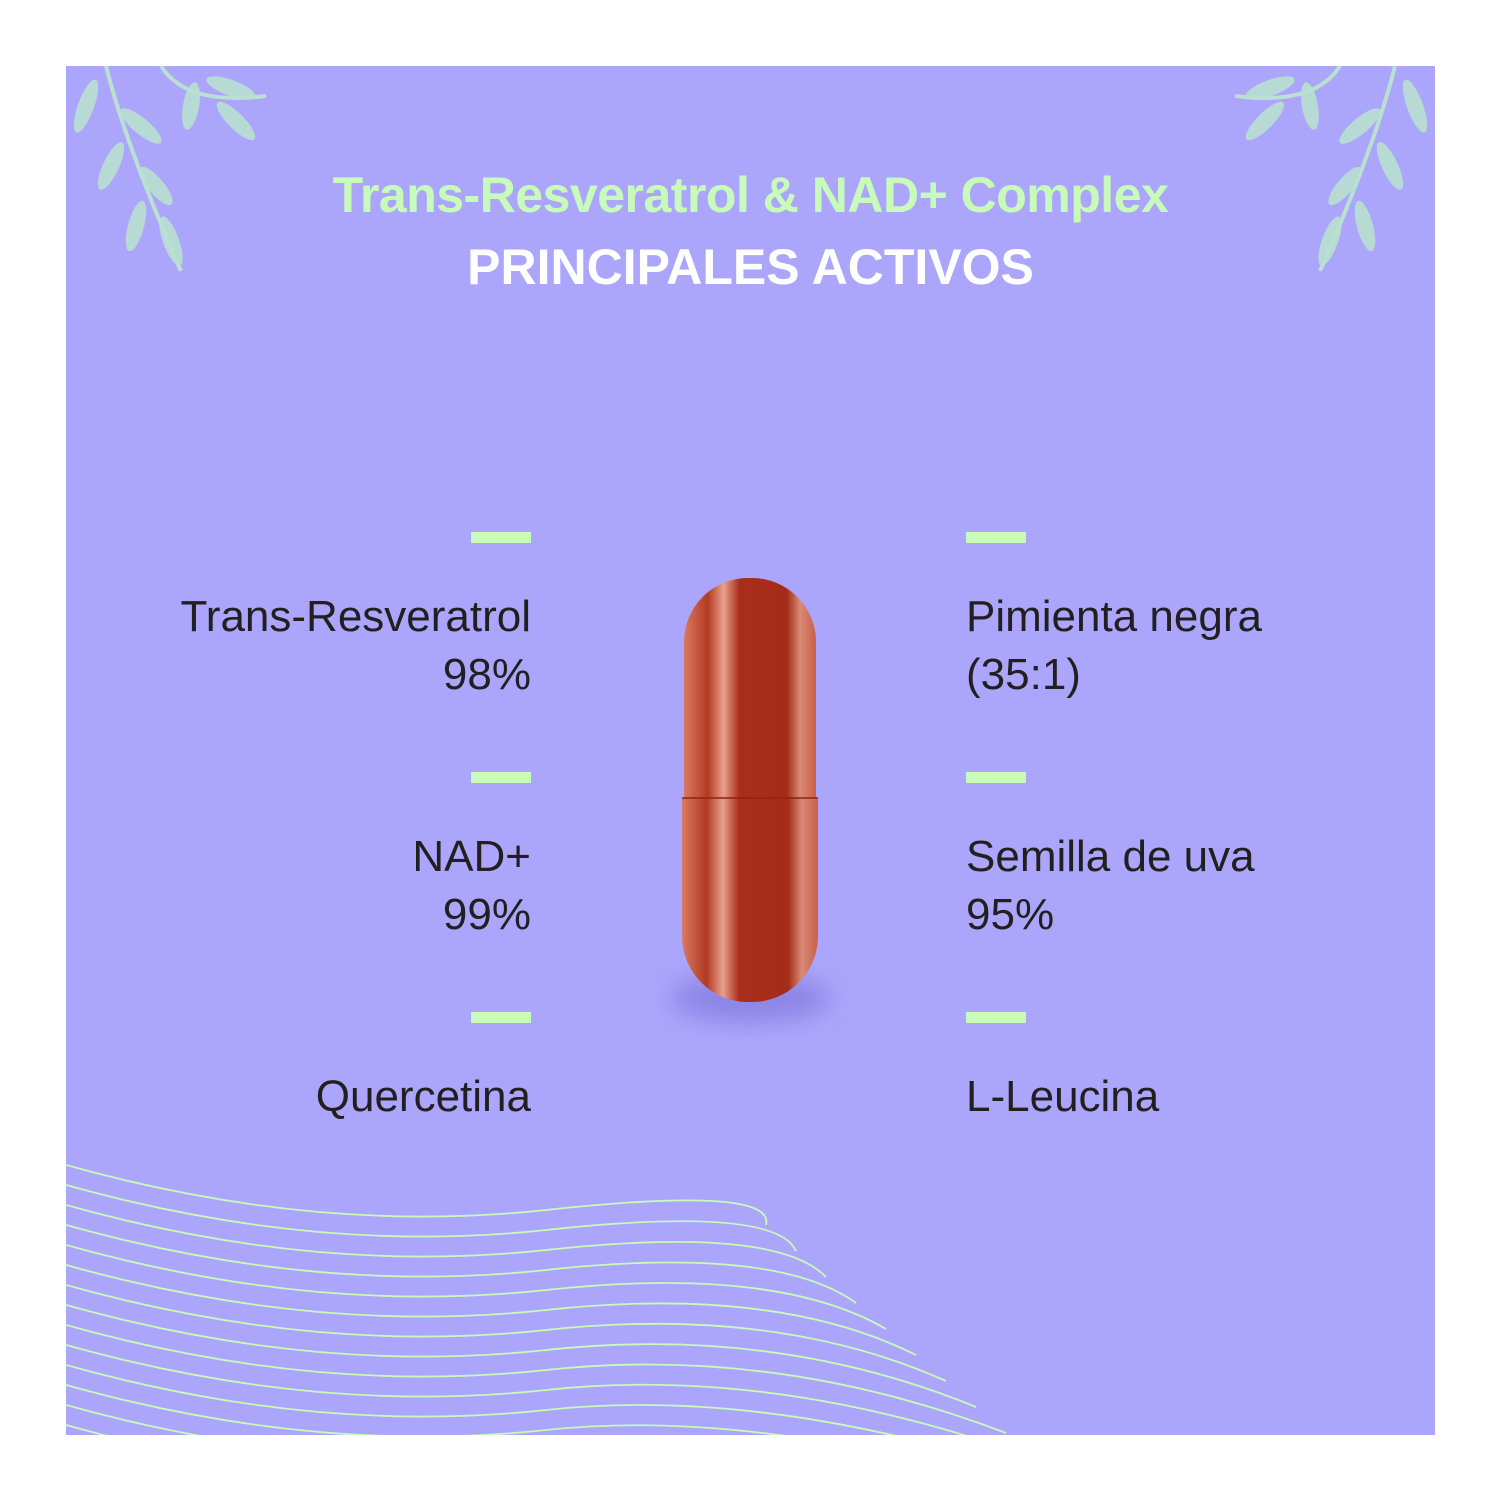 This screenshot has height=1500, width=1500. I want to click on product-title: Trans-Resveratrol & NAD+ Complex, so click(750, 195).